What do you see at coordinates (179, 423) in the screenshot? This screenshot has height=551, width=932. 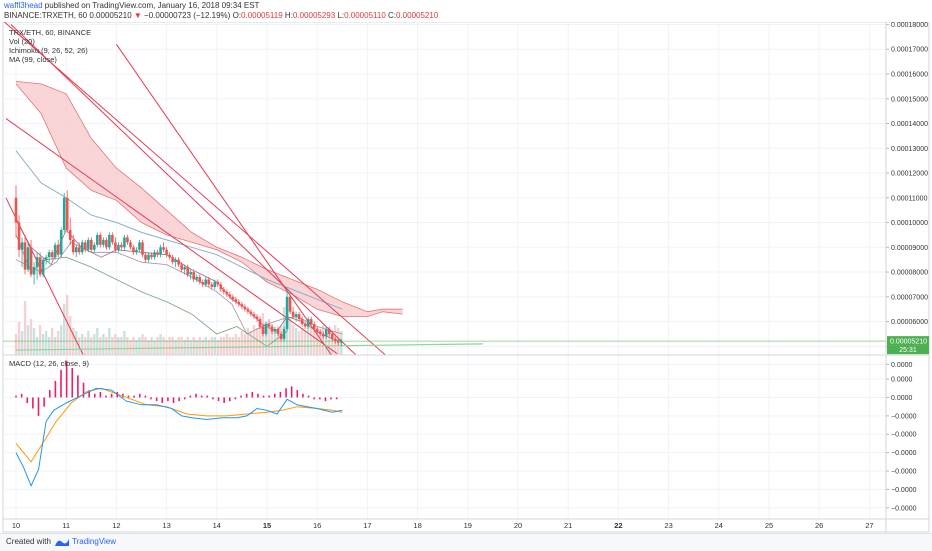 I see `macd-pane` at bounding box center [179, 423].